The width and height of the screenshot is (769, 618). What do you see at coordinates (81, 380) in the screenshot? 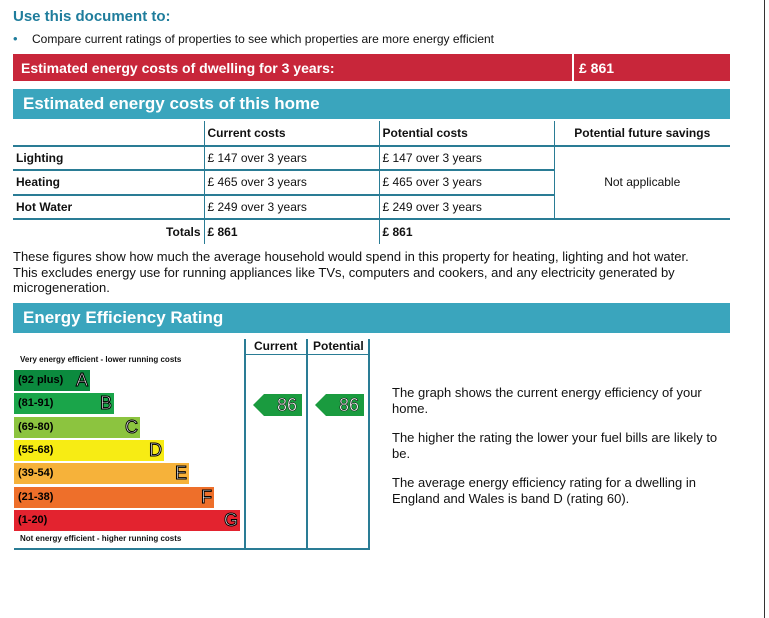
I see `band-letter: A` at bounding box center [81, 380].